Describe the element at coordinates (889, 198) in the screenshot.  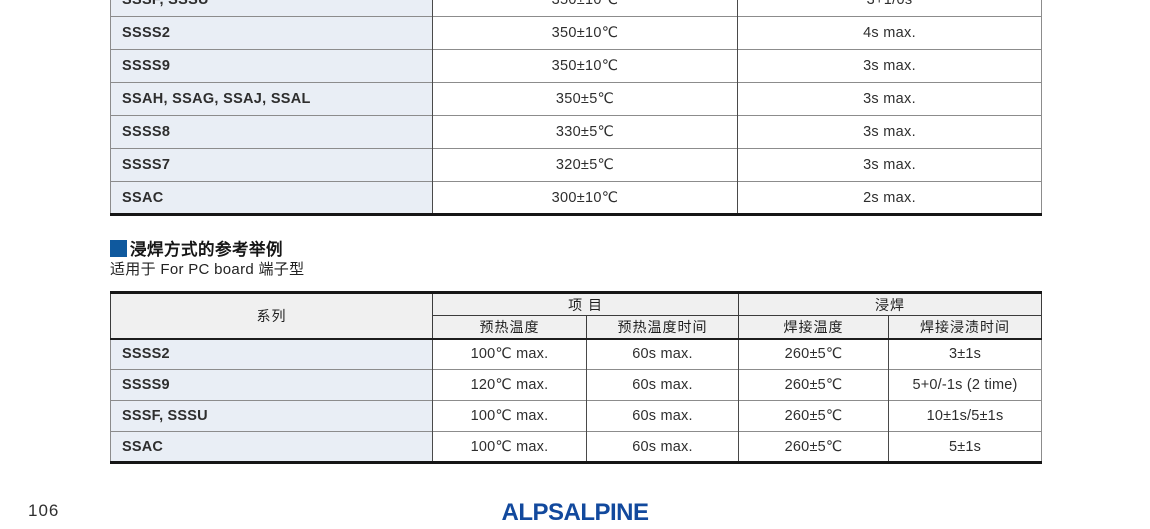
I see `time-cell: 2s max.` at that location.